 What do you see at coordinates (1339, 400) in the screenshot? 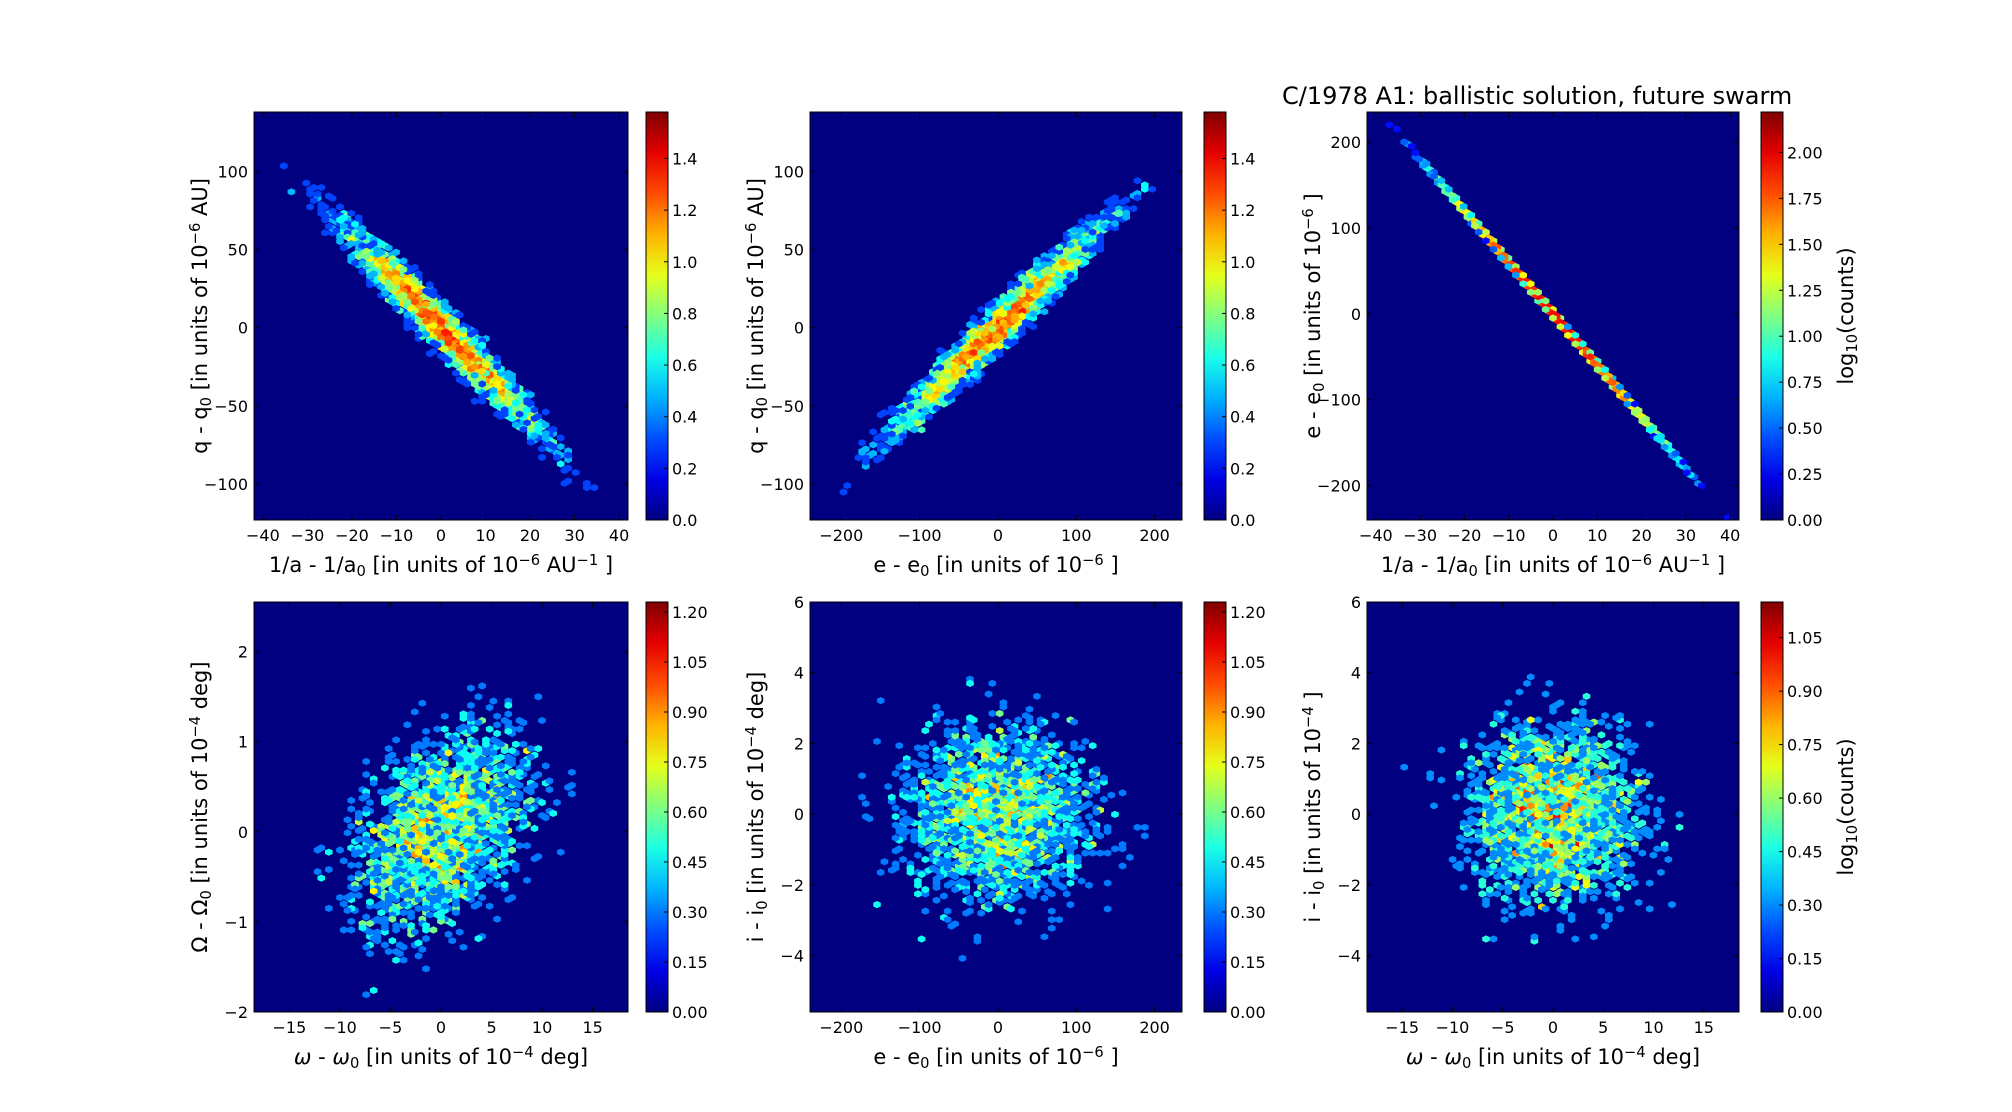
I see `y-tick-label: −100` at bounding box center [1339, 400].